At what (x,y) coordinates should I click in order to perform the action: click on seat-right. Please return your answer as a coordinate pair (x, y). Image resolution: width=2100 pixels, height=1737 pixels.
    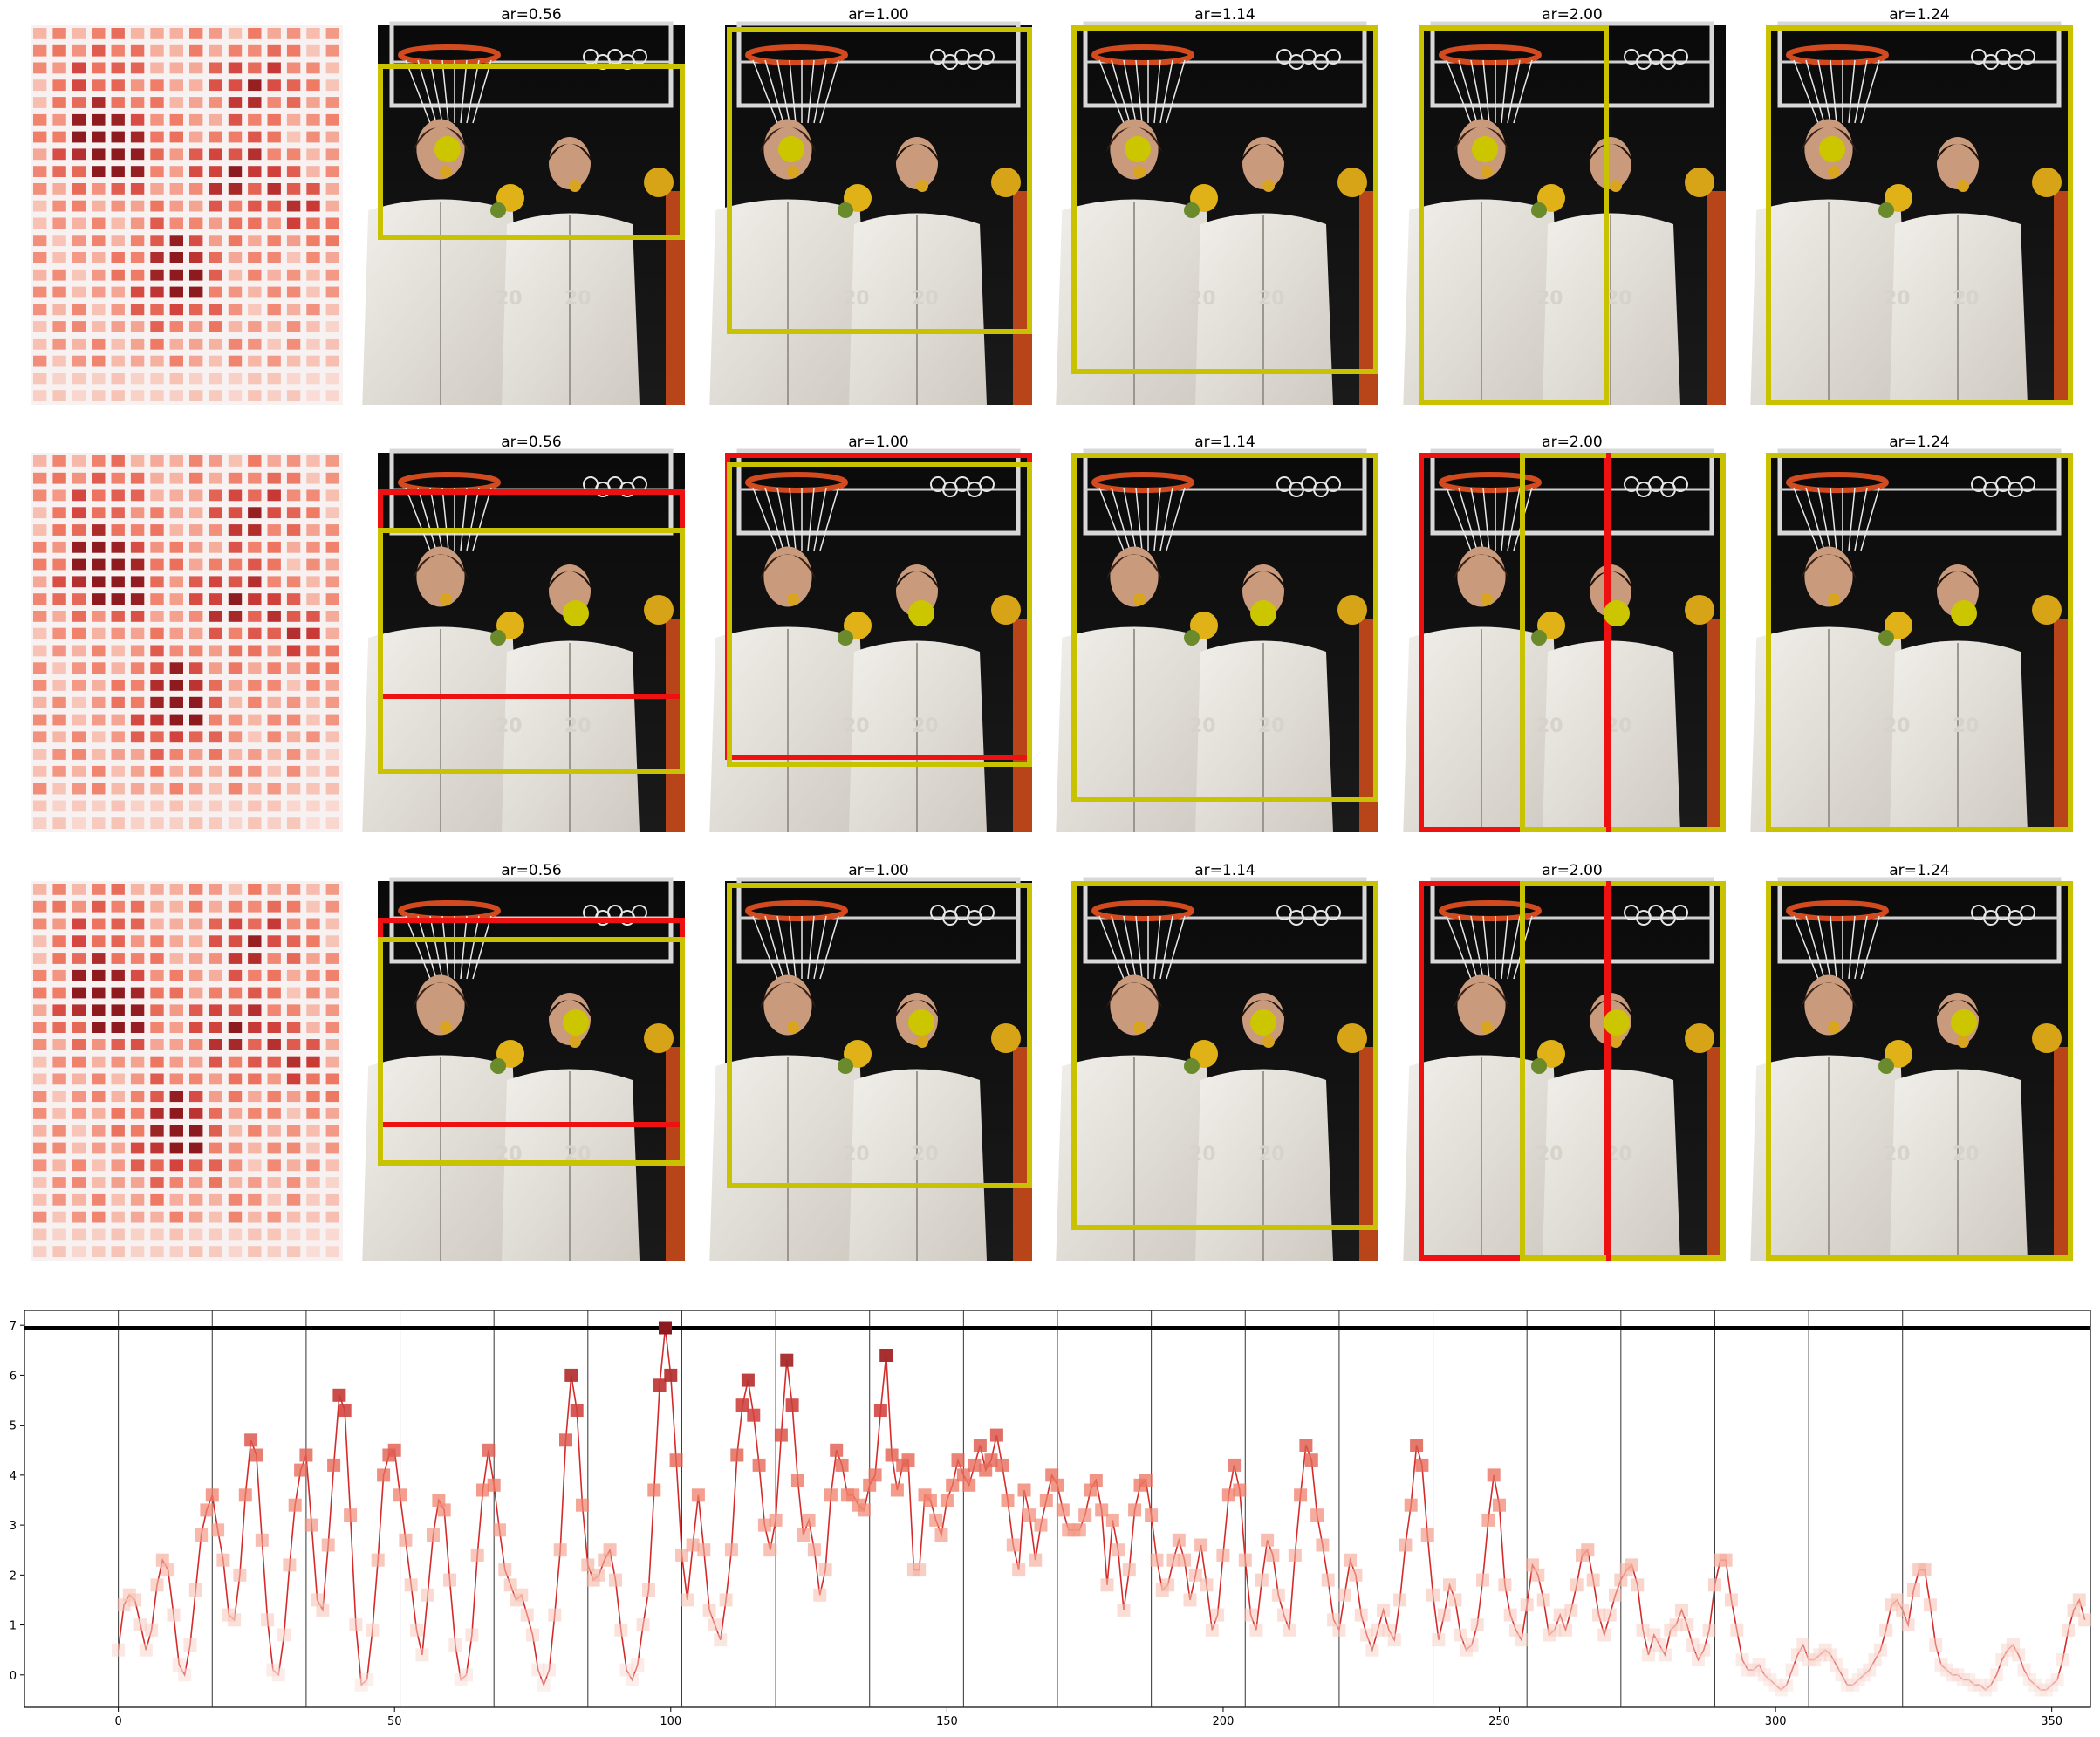
    Looking at the image, I should click on (1716, 298).